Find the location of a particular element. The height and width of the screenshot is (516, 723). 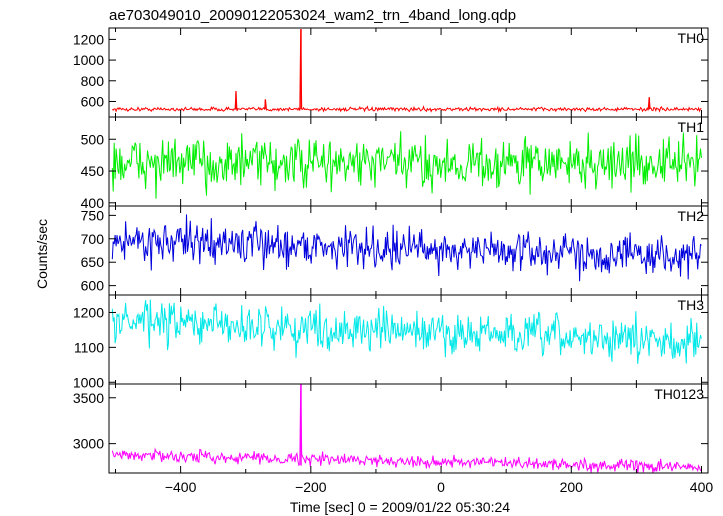

panel-label: TH0123 is located at coordinates (679, 394).